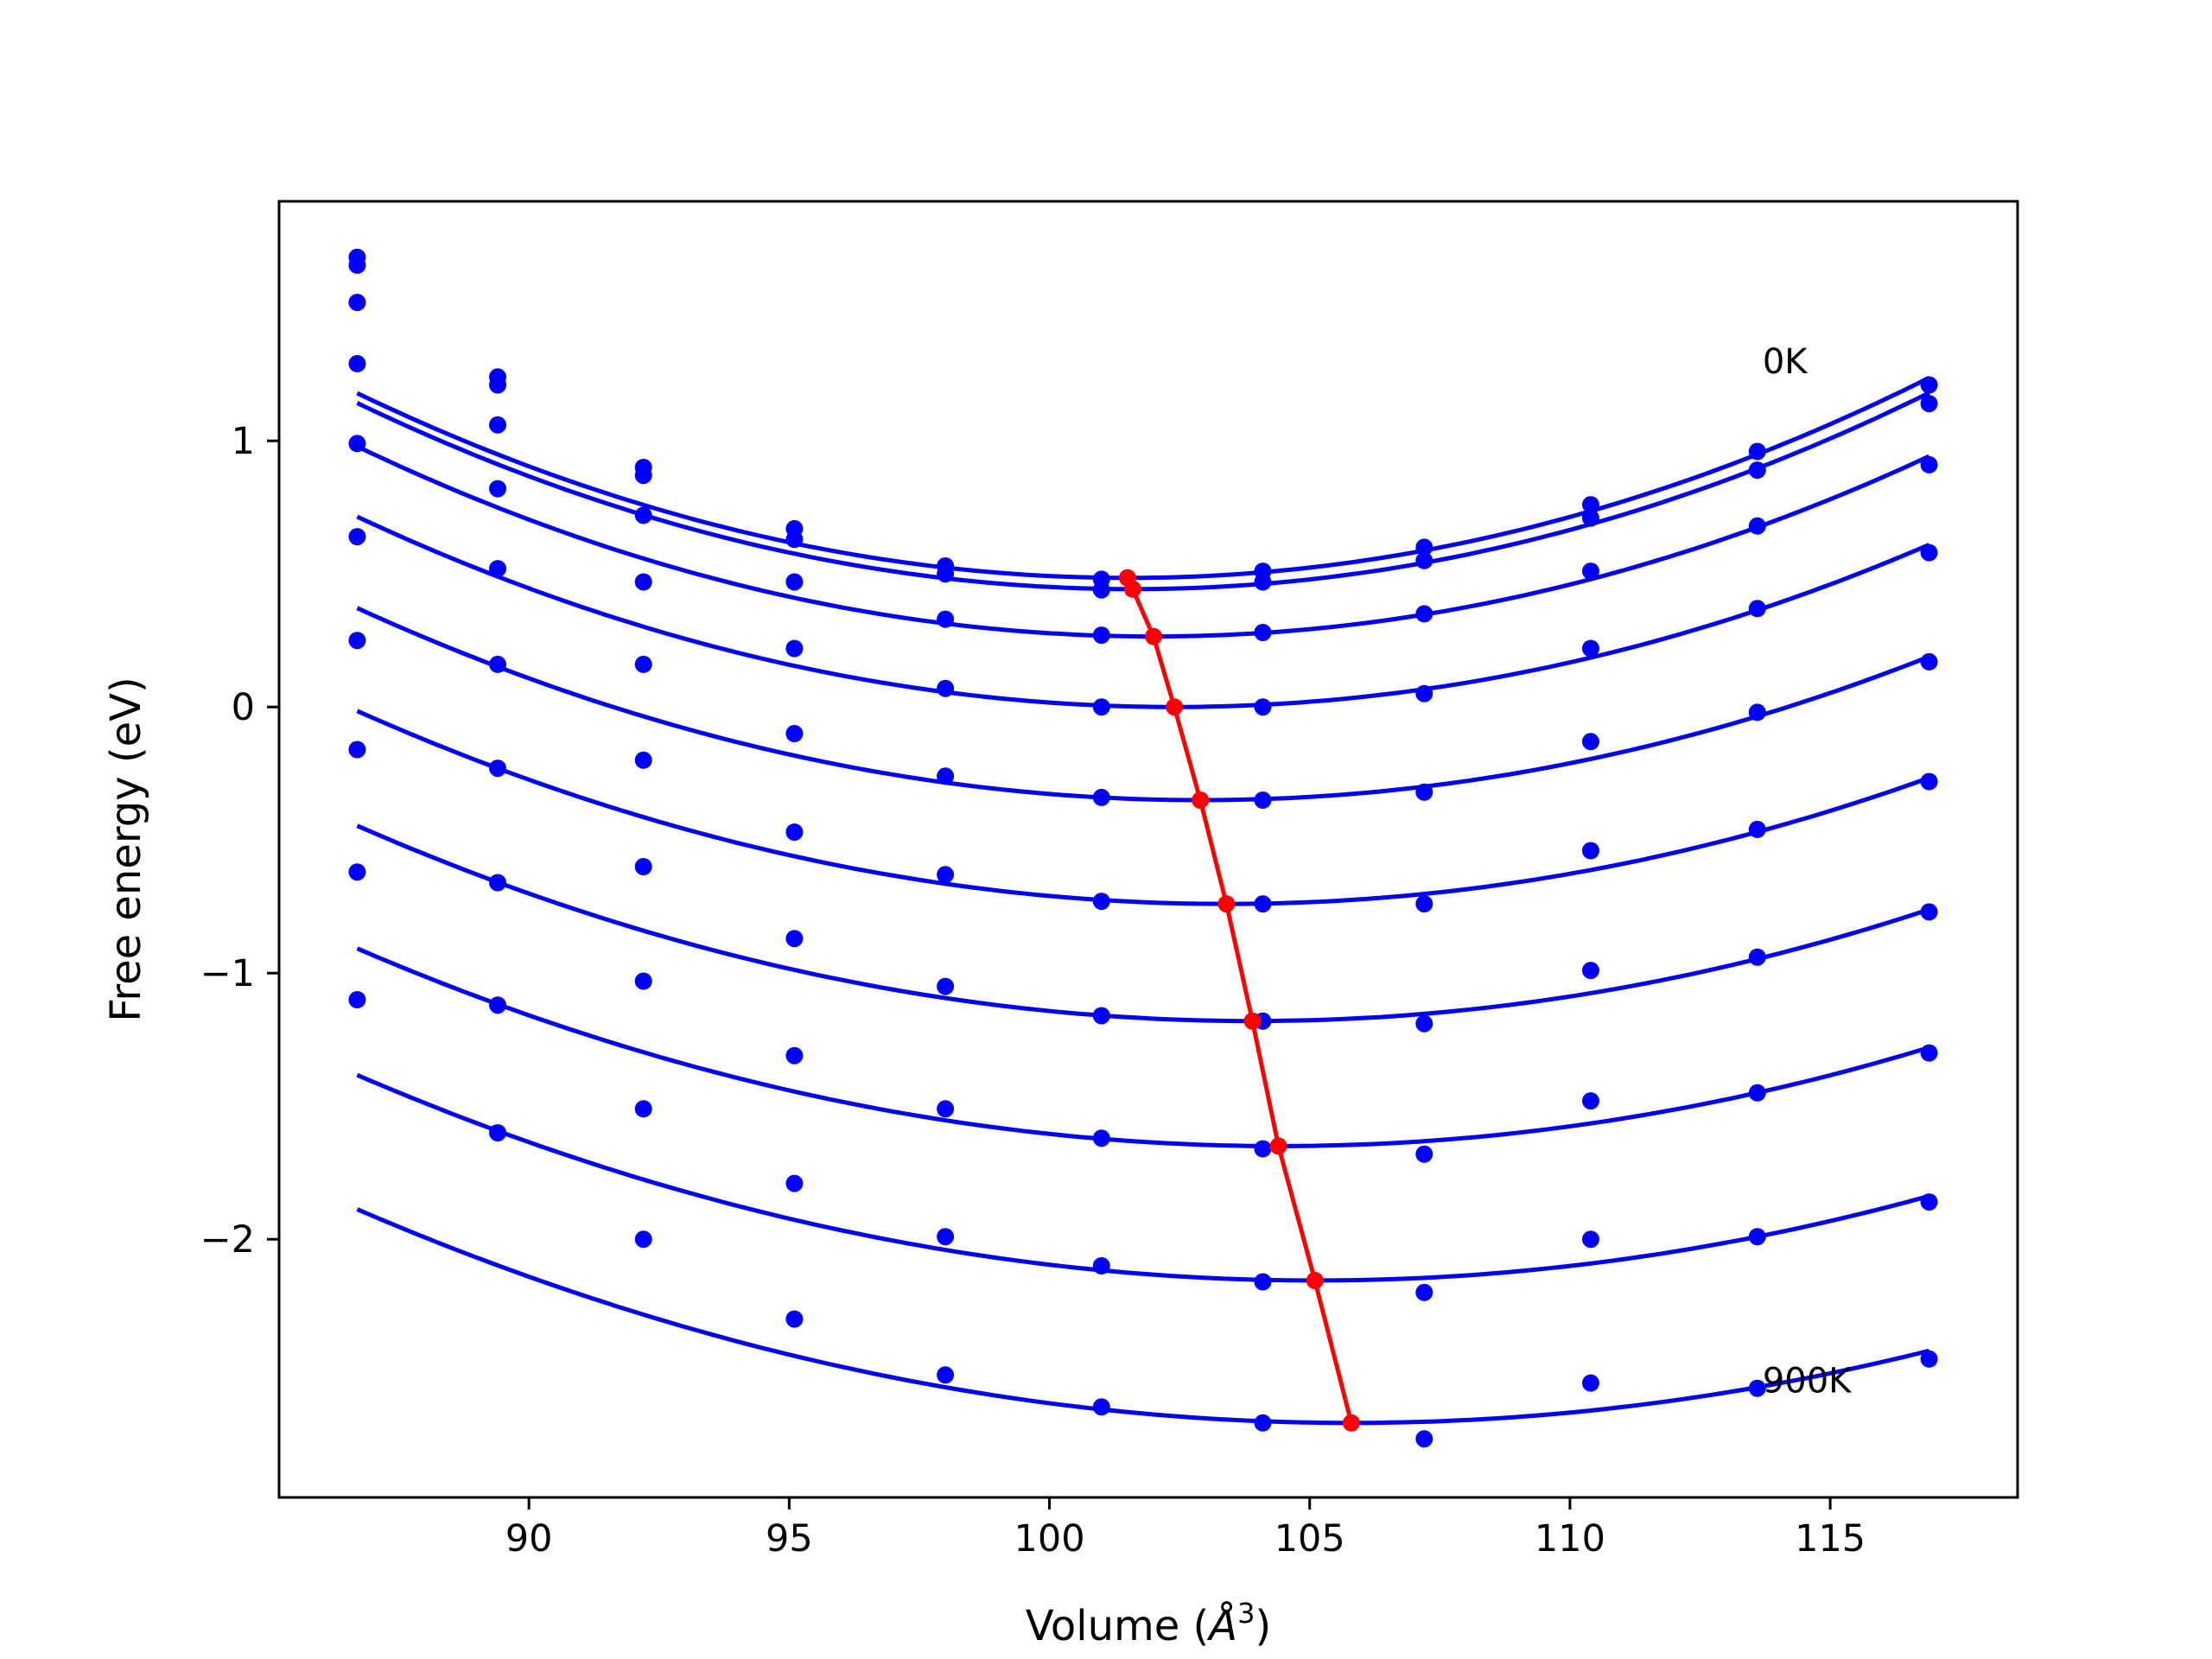  What do you see at coordinates (1808, 1381) in the screenshot?
I see `annotation-label: 900K` at bounding box center [1808, 1381].